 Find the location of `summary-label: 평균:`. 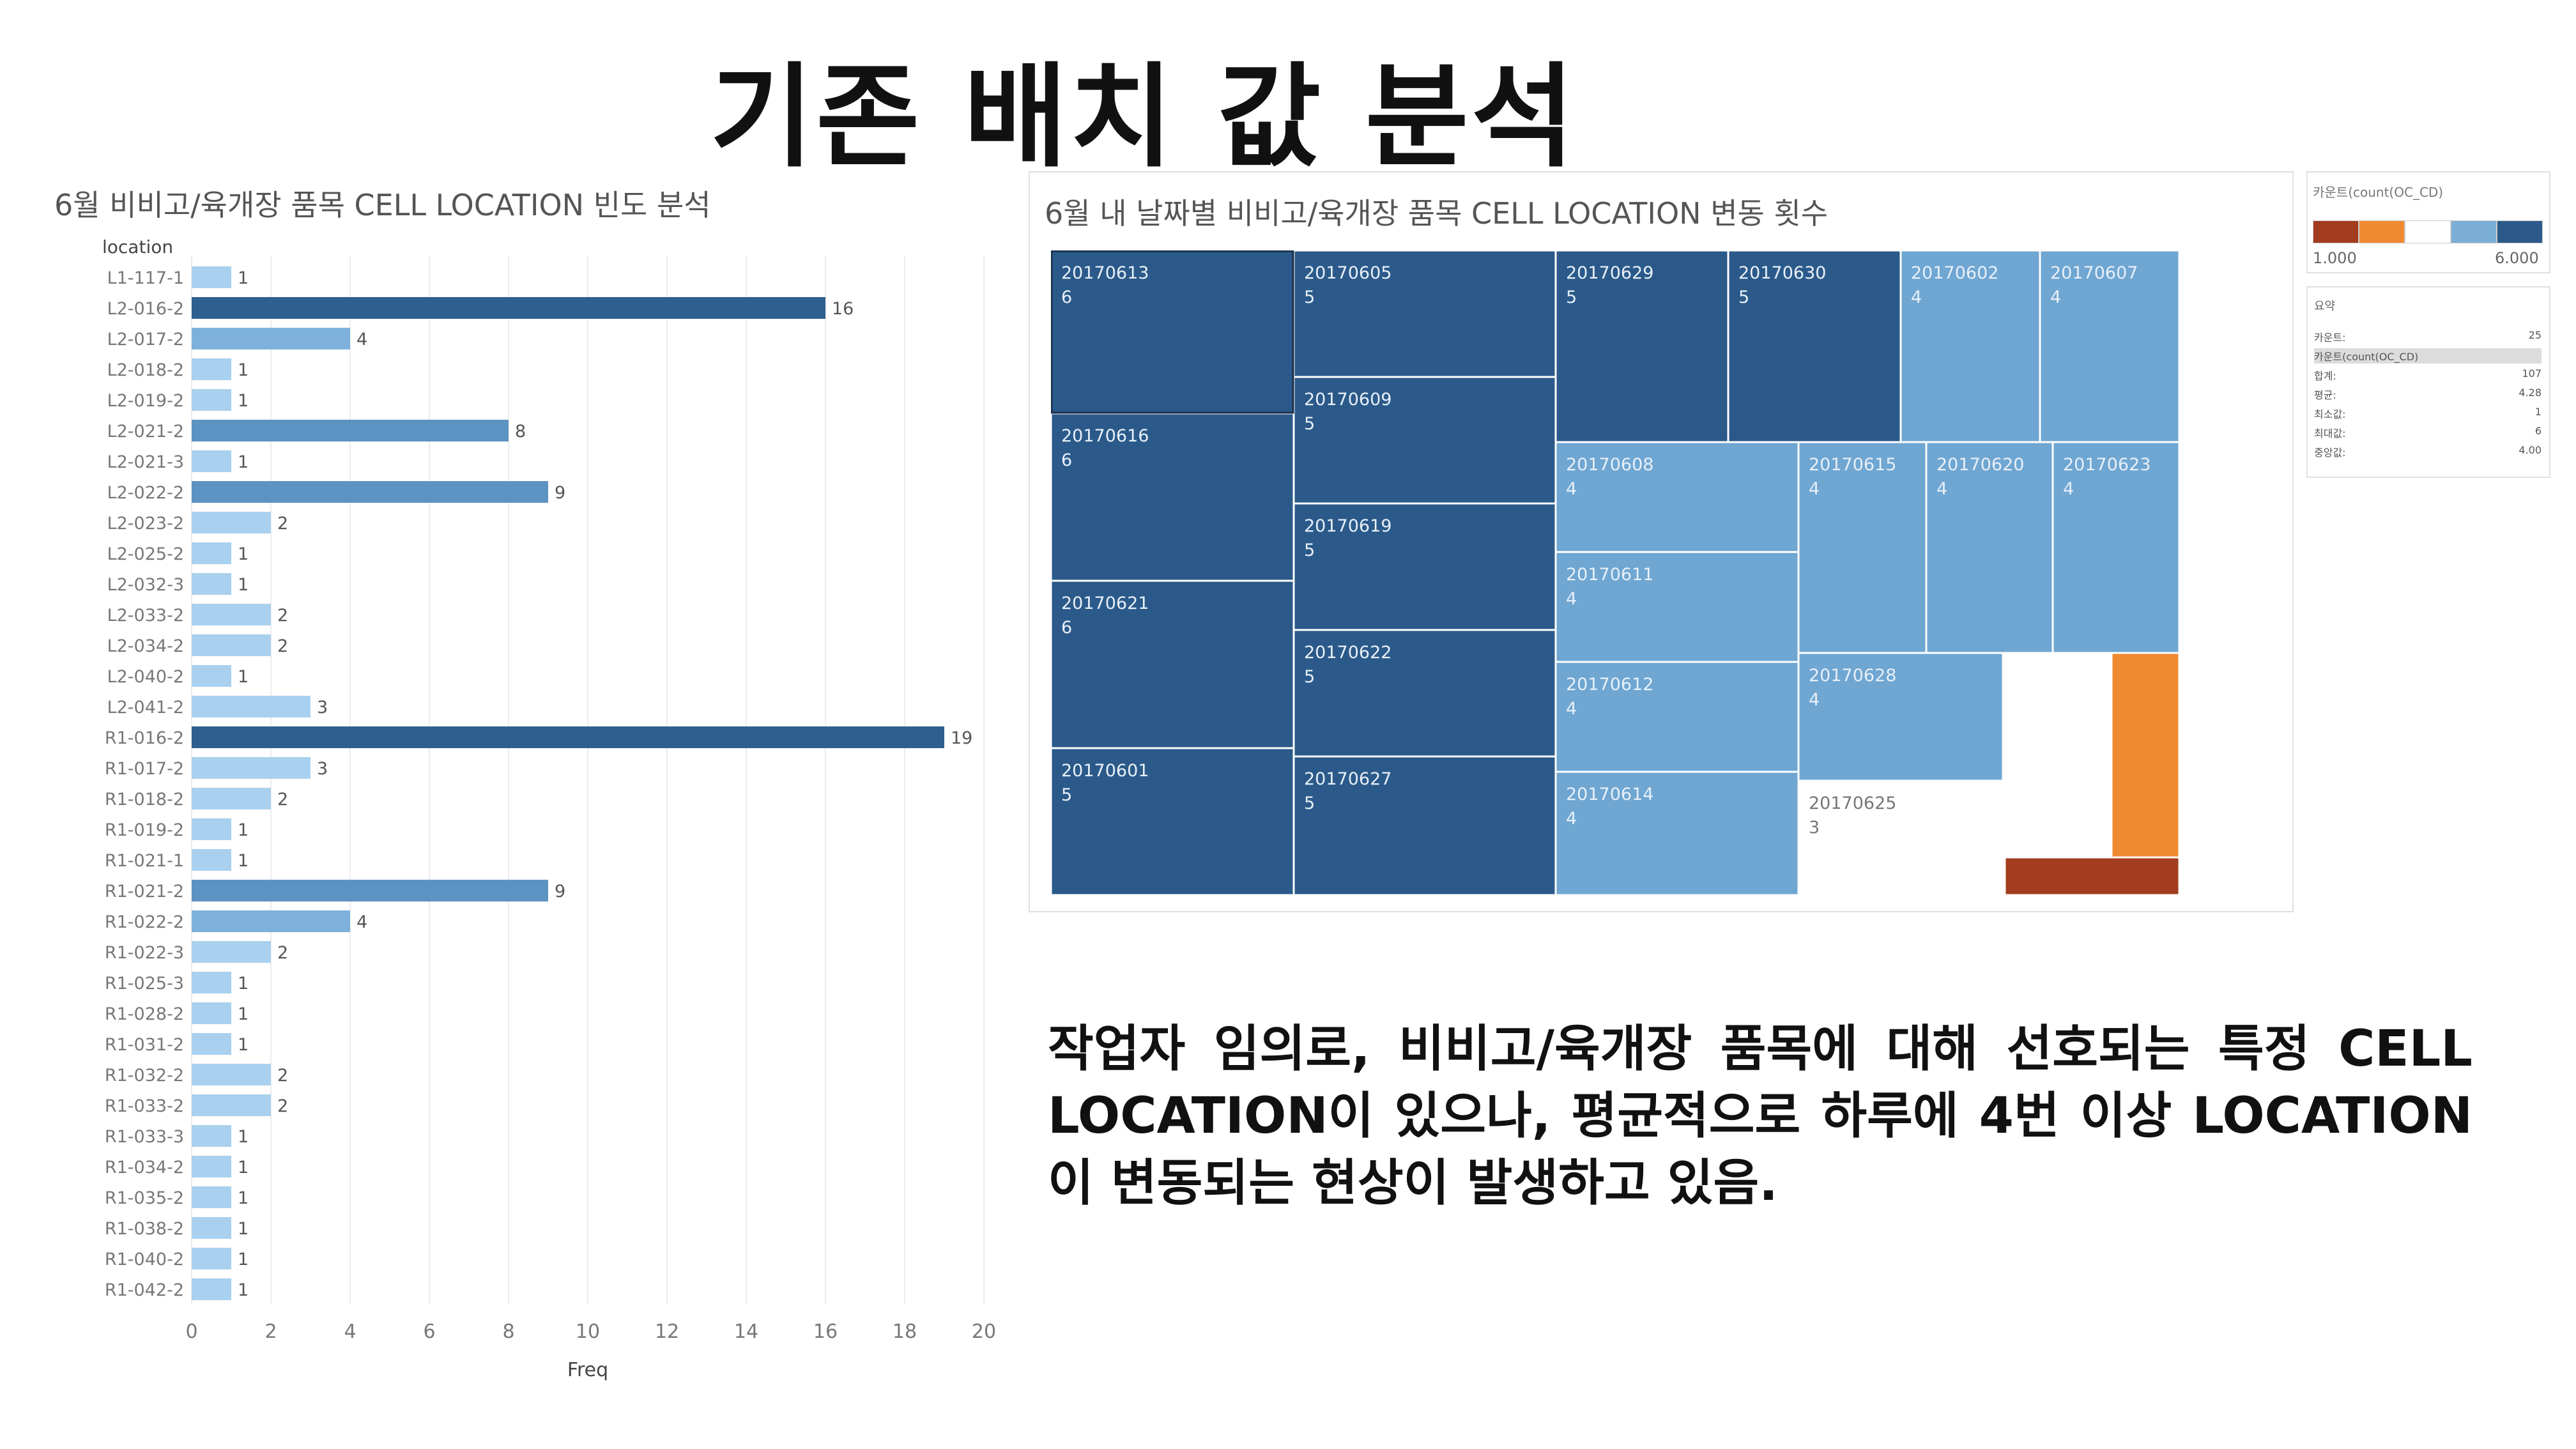

summary-label: 평균: is located at coordinates (2325, 394).